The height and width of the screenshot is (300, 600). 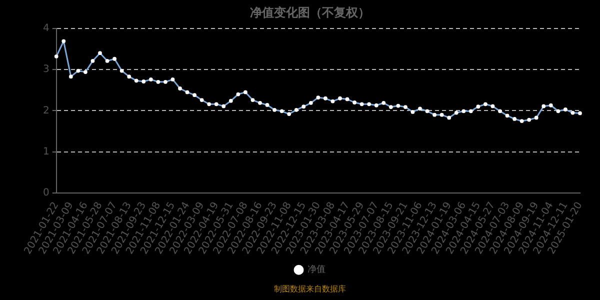 What do you see at coordinates (310, 289) in the screenshot?
I see `text: 制图数据来自数据库` at bounding box center [310, 289].